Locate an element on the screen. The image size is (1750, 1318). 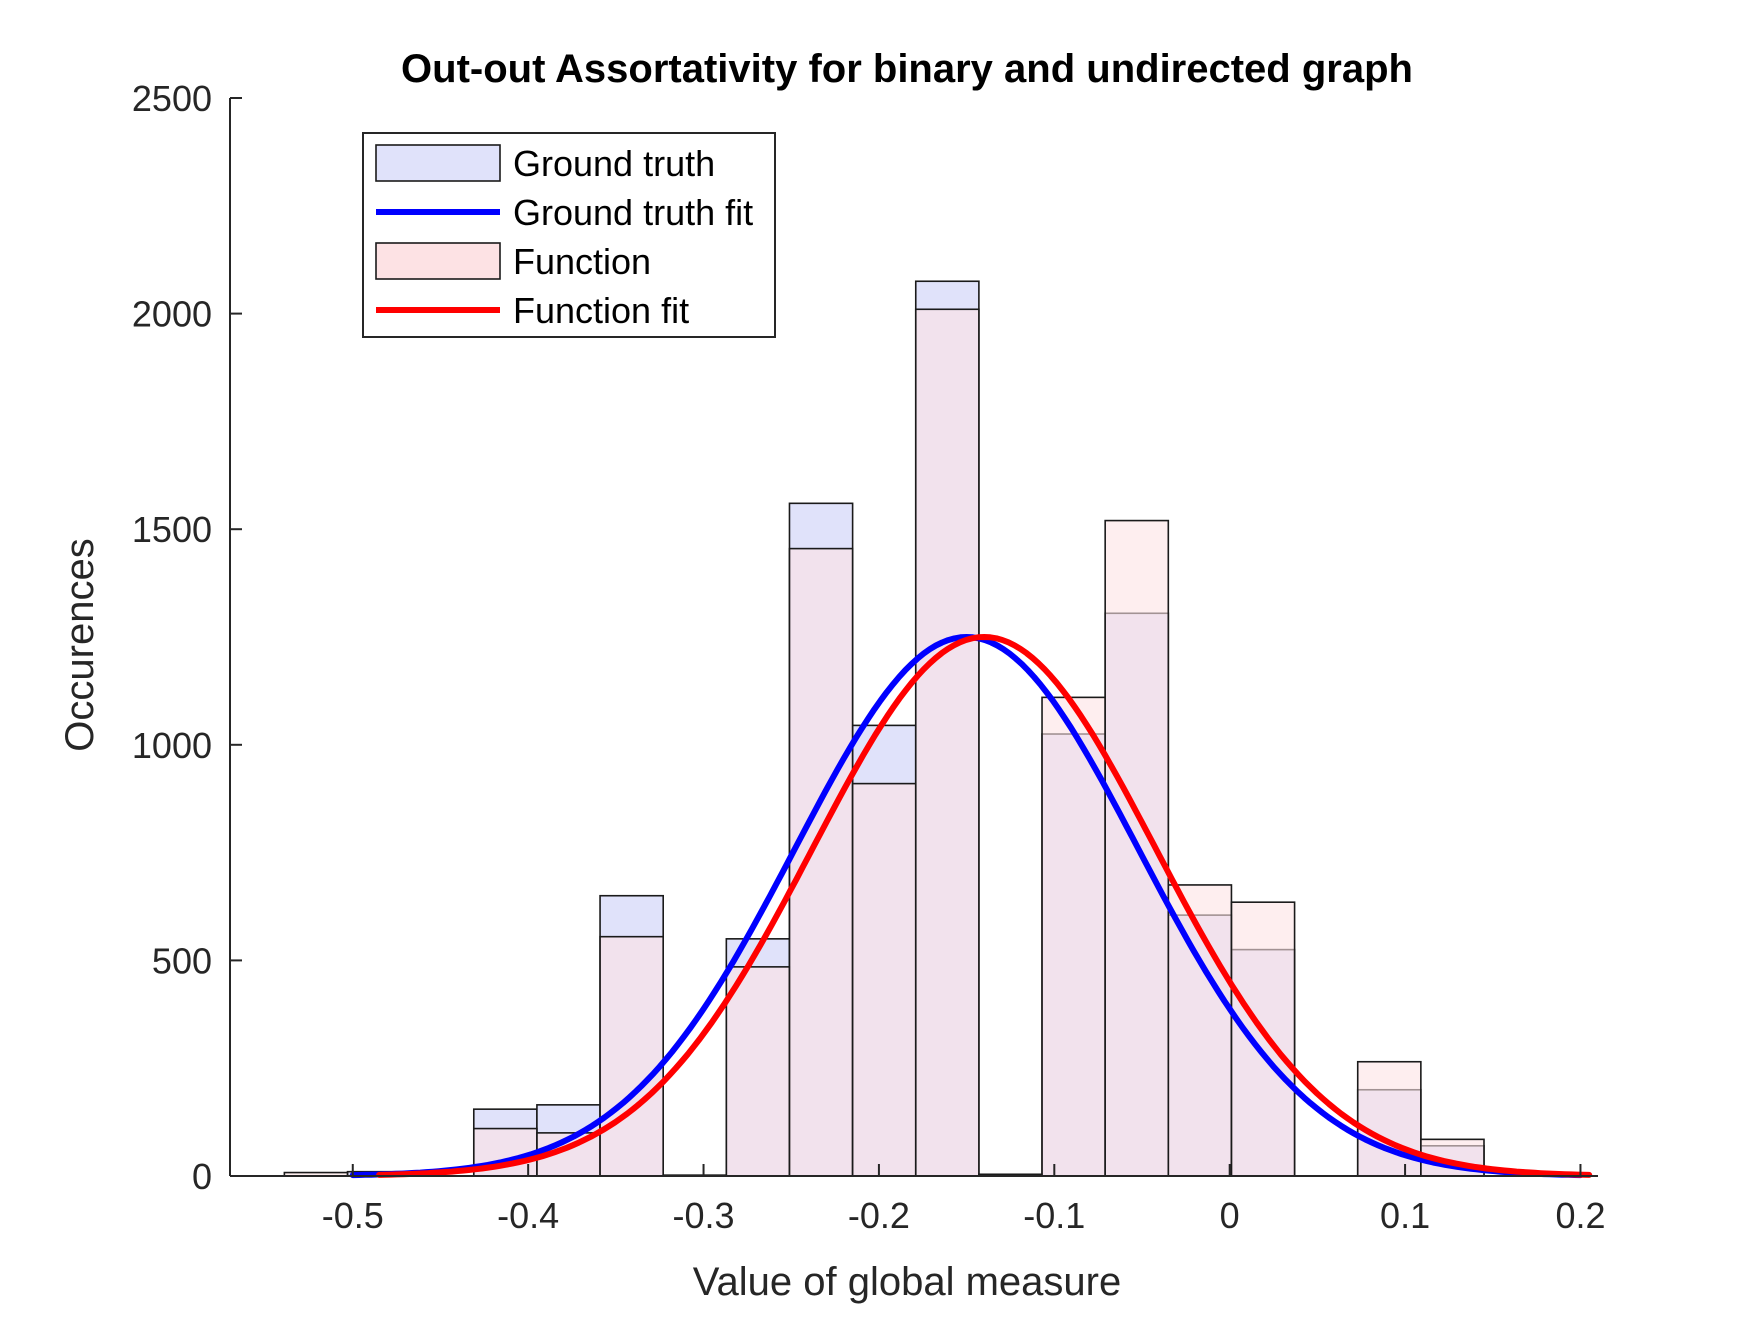
x-tick-label: 0.1 is located at coordinates (1405, 1215).